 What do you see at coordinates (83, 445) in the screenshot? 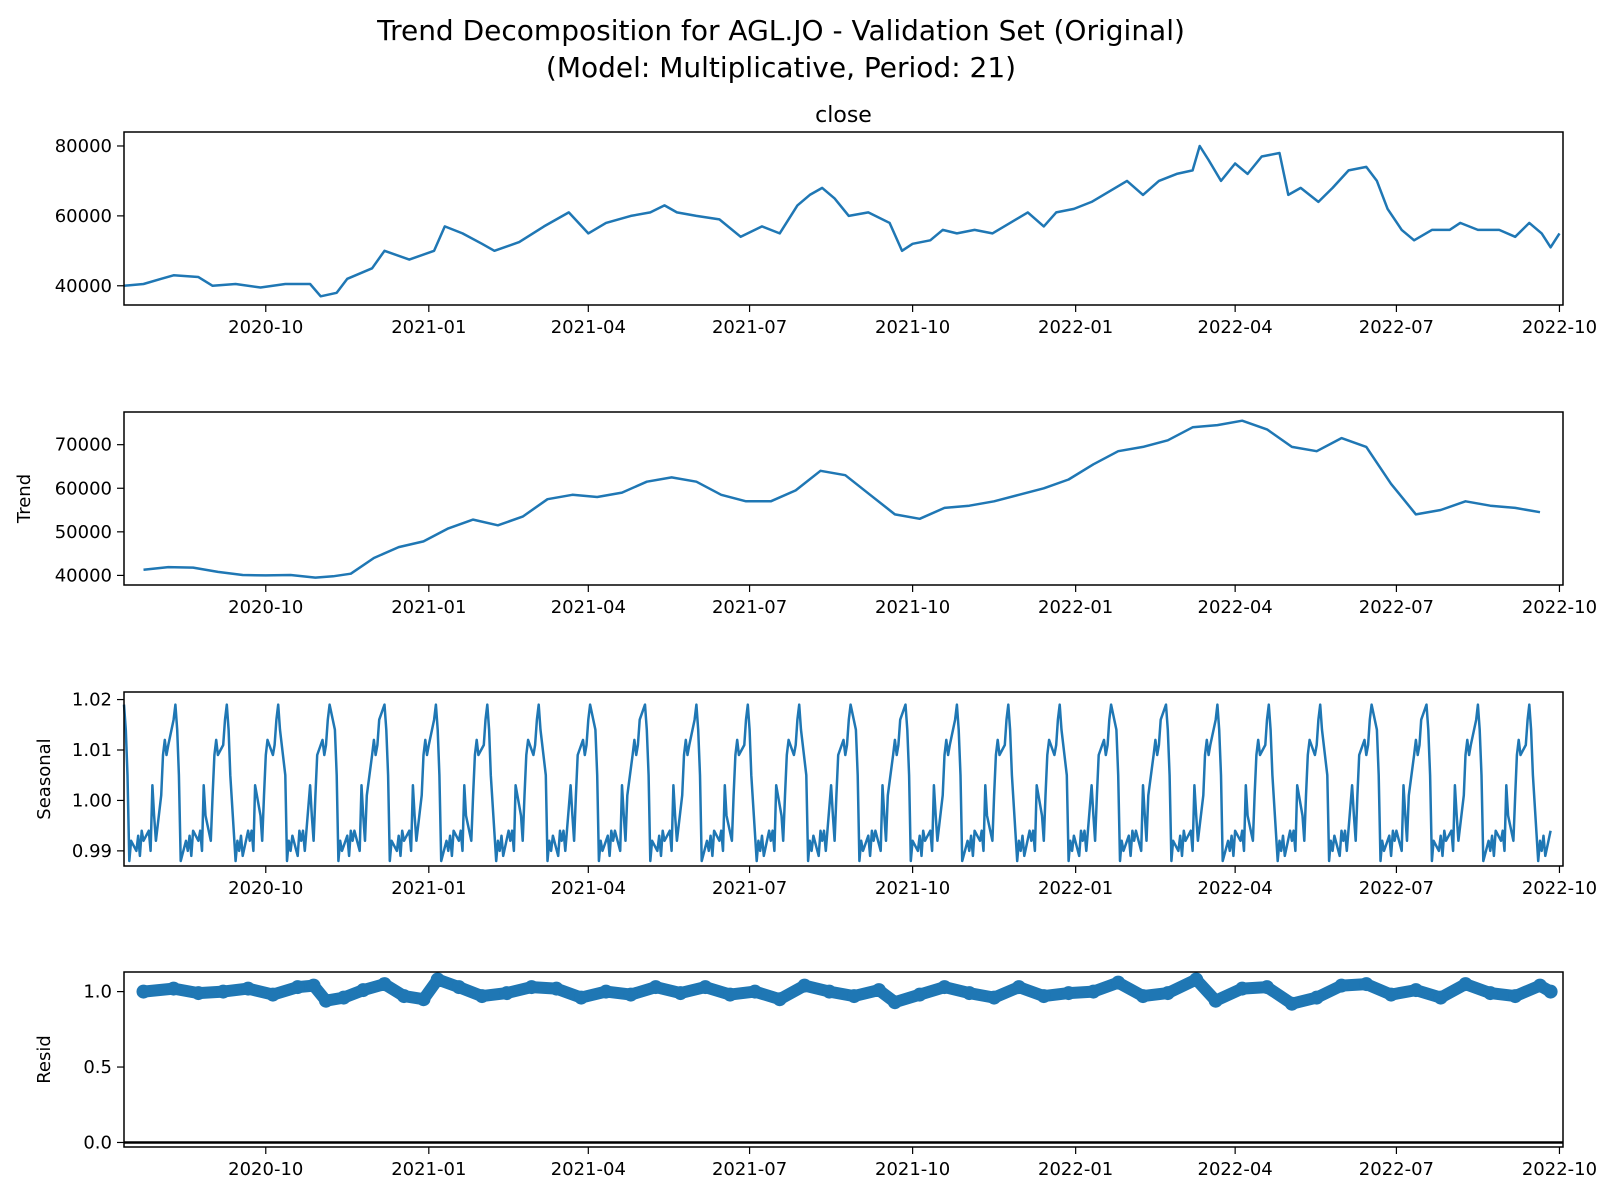
I see `y-tick-label: 70000` at bounding box center [83, 445].